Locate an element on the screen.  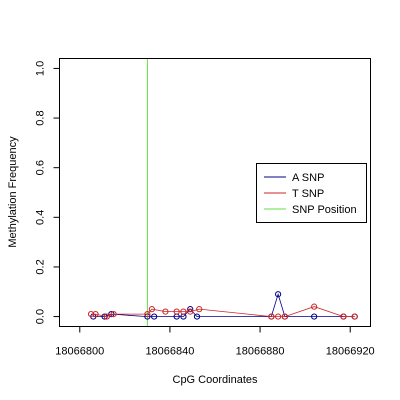
y-axis-title: Methylation Frequency is located at coordinates (13, 192).